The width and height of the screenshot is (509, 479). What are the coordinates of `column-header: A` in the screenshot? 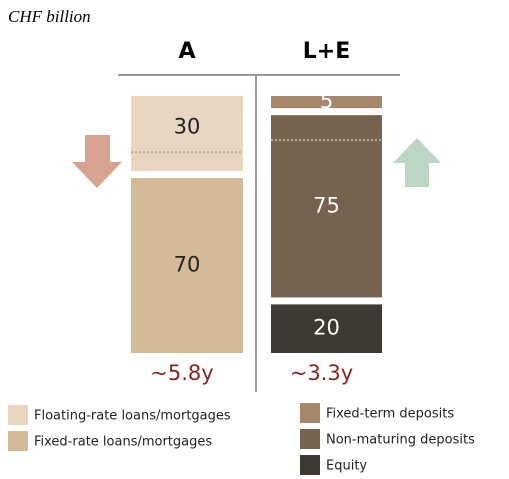 It's located at (186, 51).